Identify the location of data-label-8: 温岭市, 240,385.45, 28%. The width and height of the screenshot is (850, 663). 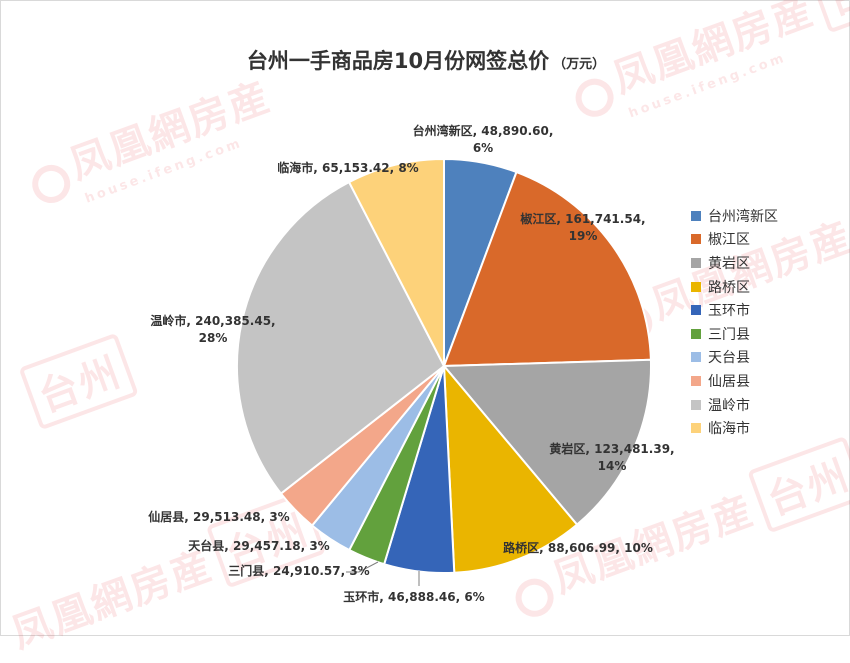
(212, 329).